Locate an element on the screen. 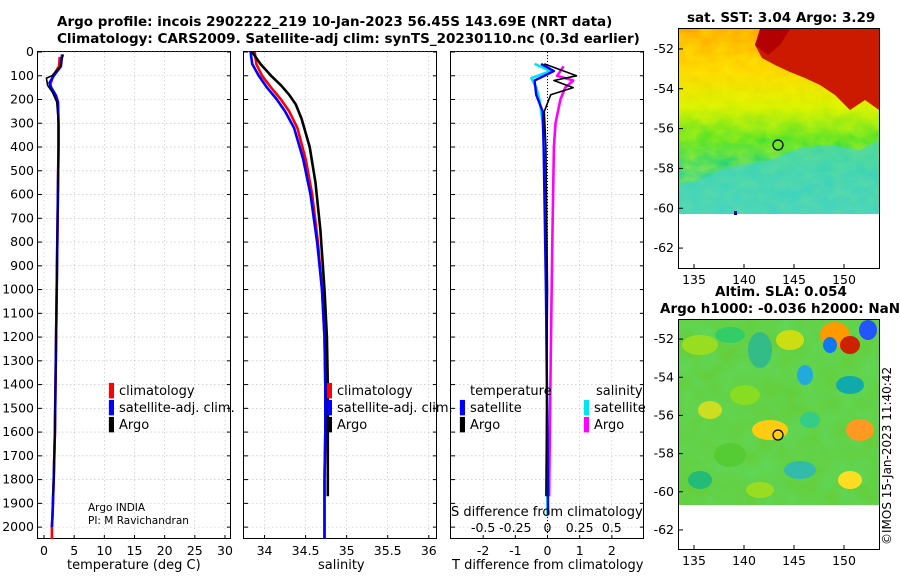  y-tick-label: 1200 is located at coordinates (18, 336).